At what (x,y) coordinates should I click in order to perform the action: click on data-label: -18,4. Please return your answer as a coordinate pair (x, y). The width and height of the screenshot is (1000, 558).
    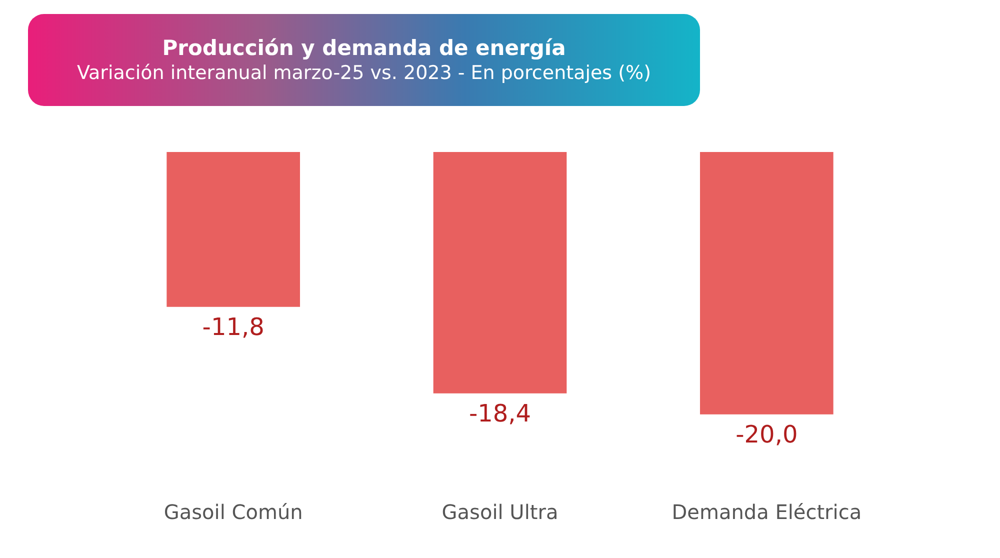
    Looking at the image, I should click on (500, 414).